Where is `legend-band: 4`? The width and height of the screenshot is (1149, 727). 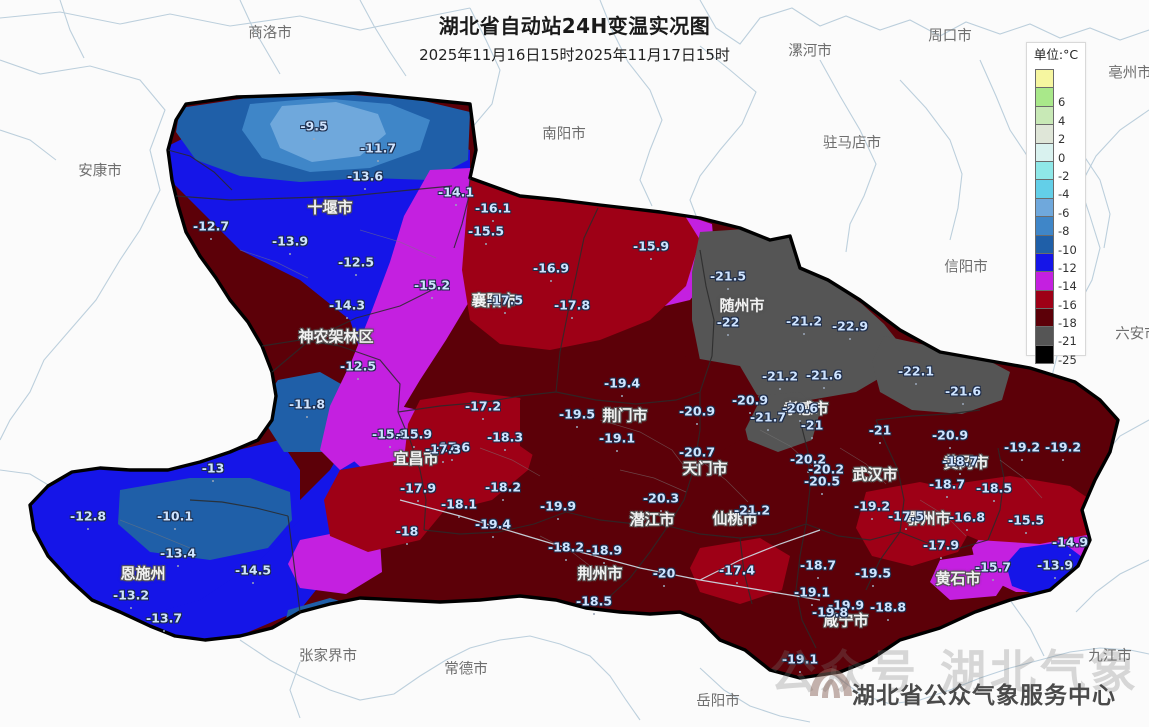 legend-band: 4 is located at coordinates (1050, 115).